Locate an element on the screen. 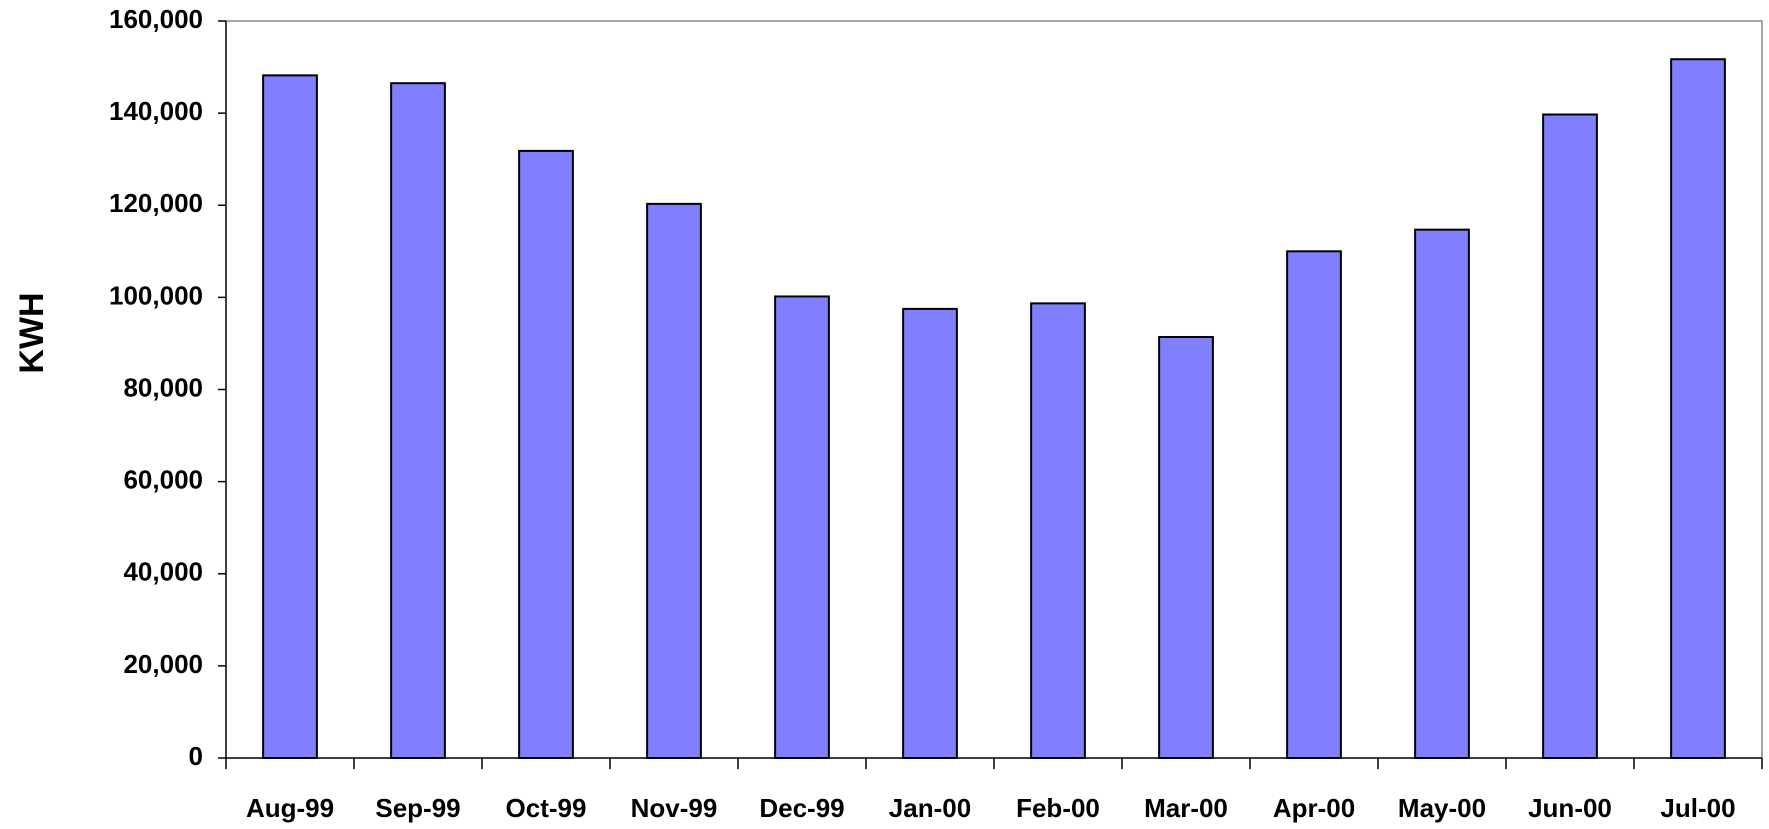  y-tick-label: 140,000 is located at coordinates (156, 111).